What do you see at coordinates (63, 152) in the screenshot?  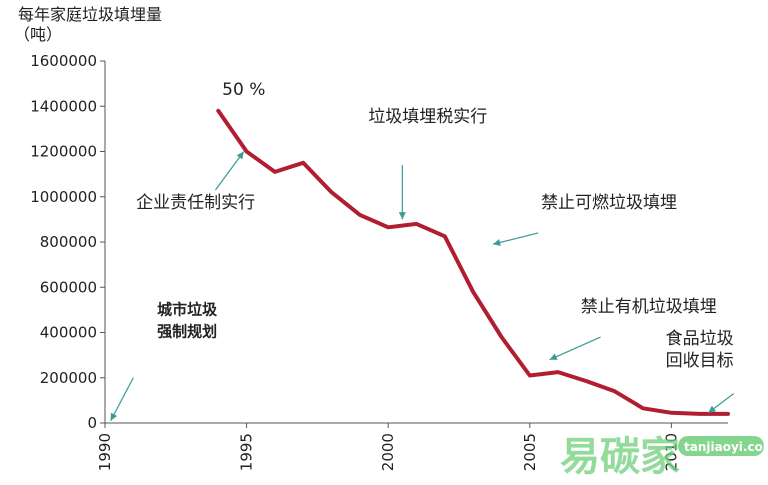 I see `y-tick-label: 1200000` at bounding box center [63, 152].